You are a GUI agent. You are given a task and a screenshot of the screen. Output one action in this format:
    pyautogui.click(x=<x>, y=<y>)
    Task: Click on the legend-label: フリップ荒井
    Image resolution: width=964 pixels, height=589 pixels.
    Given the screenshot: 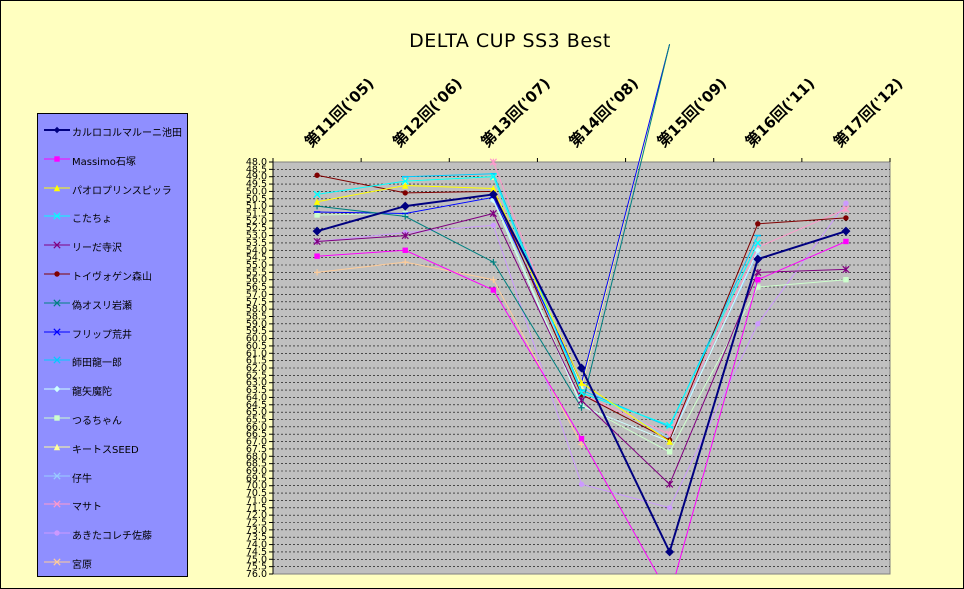 What is the action you would take?
    pyautogui.click(x=102, y=335)
    